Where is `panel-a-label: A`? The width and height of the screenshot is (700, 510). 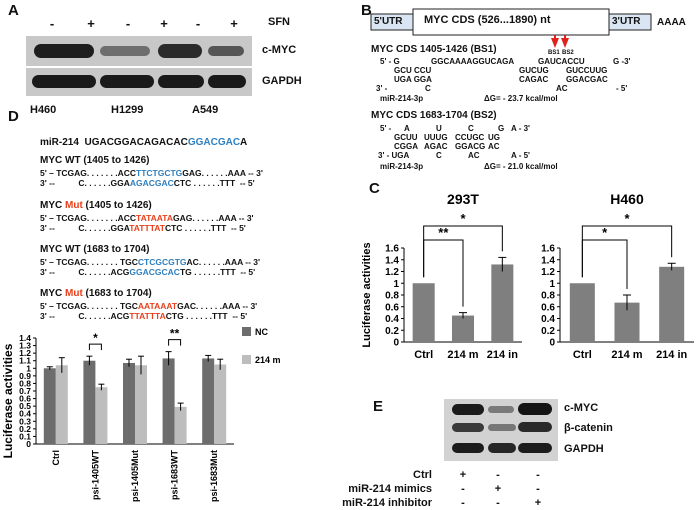
panel-a-label: A is located at coordinates (13, 10).